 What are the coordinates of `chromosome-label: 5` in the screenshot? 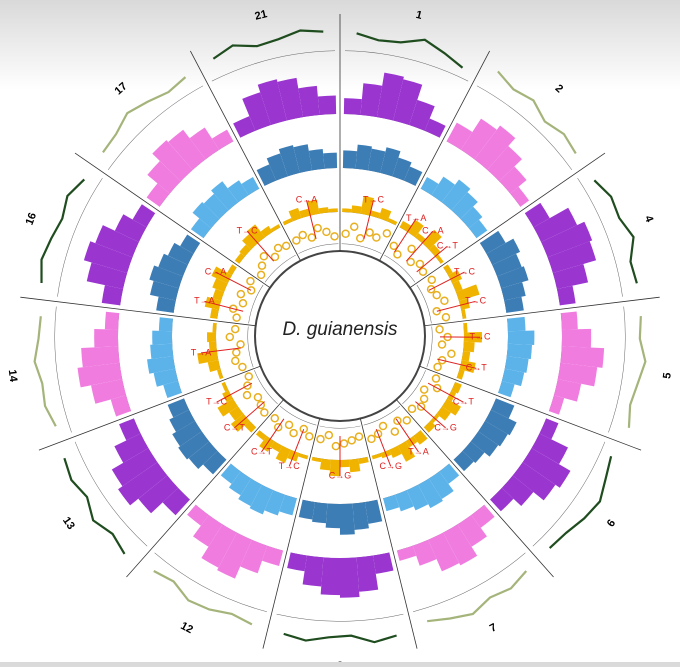 It's located at (667, 376).